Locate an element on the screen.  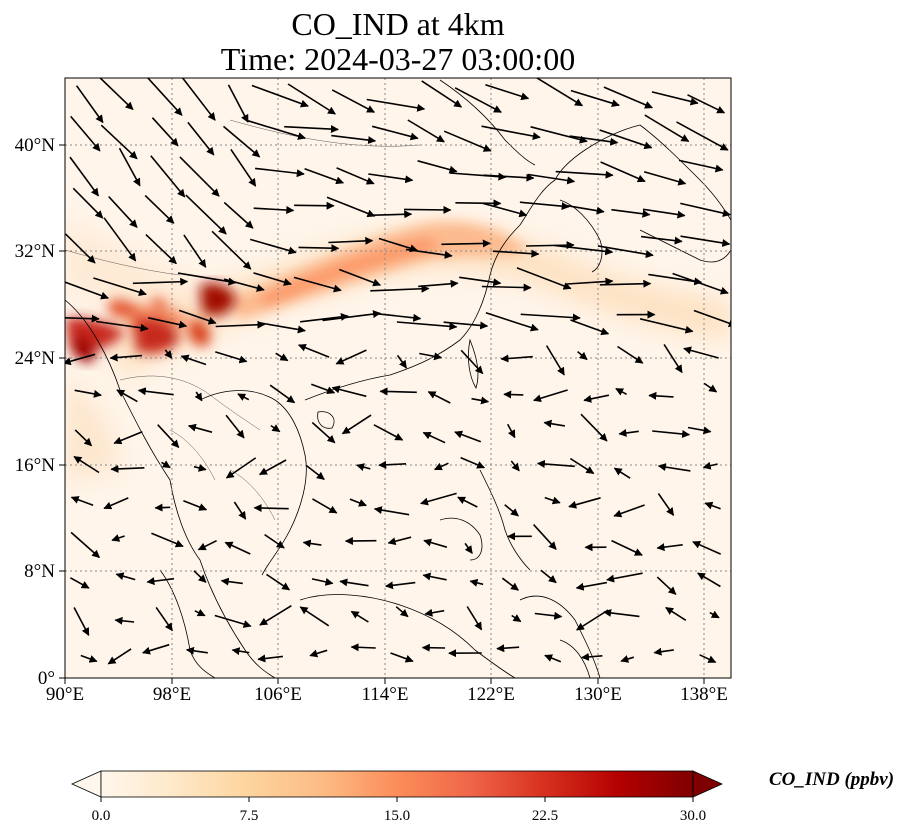
lon-tick-labels: 90°E 98°E 106°E 114°E 122°E 130°E 138°E is located at coordinates (387, 694).